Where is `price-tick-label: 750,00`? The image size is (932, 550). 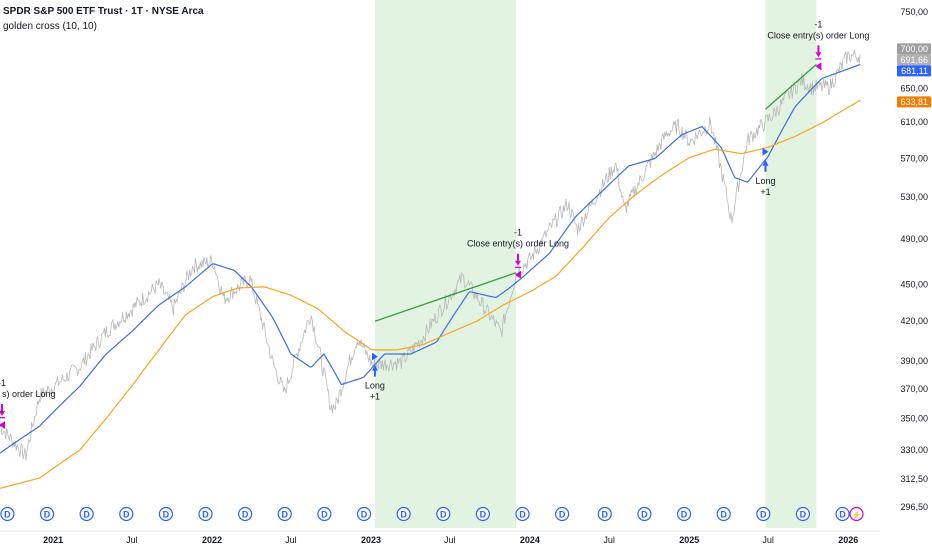
price-tick-label: 750,00 is located at coordinates (914, 12).